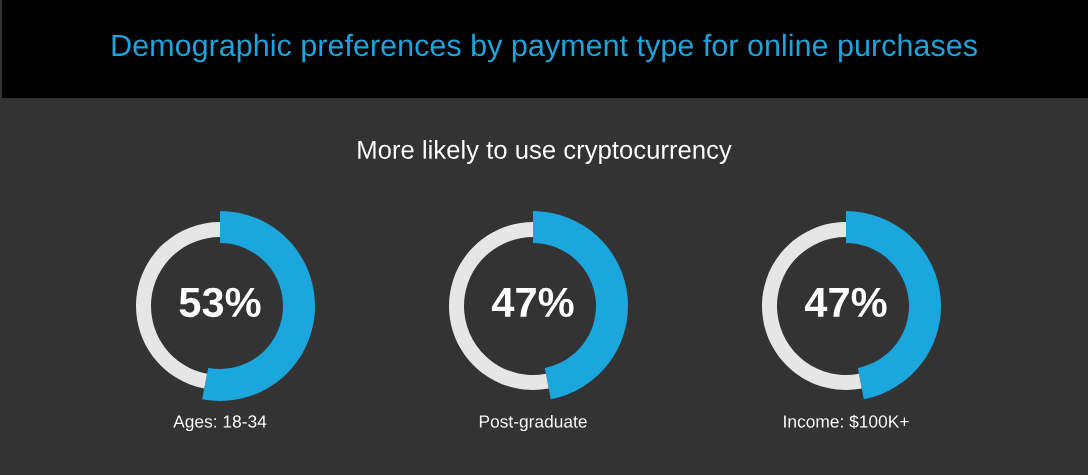 The image size is (1088, 475). Describe the element at coordinates (545, 152) in the screenshot. I see `text: More likely to use cryptocurrency` at that location.